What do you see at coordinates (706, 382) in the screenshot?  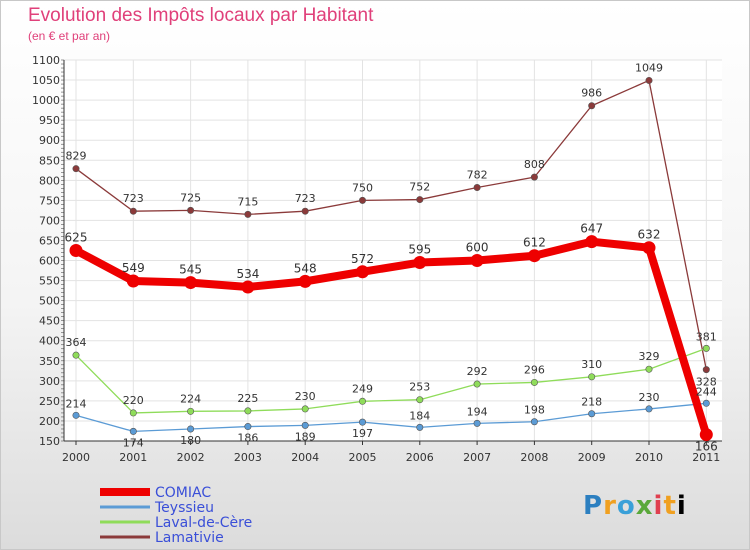 I see `data-label: 328` at bounding box center [706, 382].